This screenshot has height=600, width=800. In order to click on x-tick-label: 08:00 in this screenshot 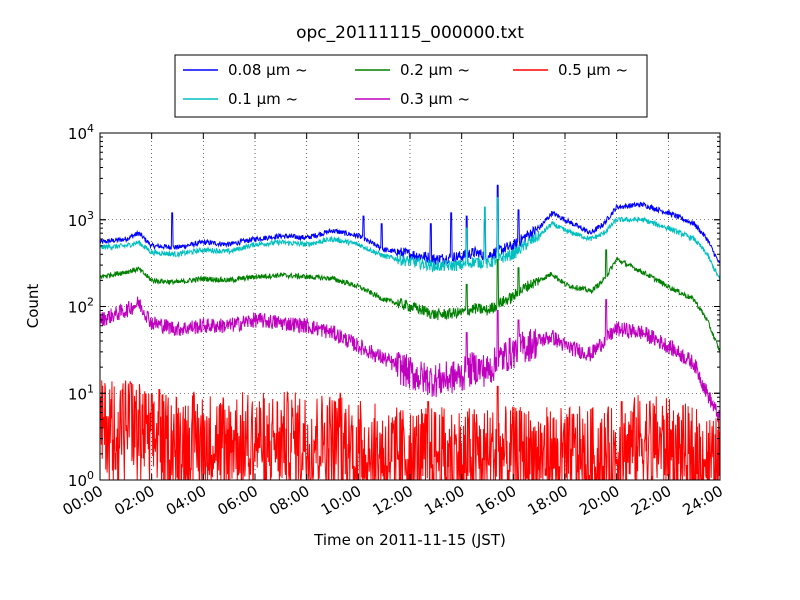, I will do `click(289, 500)`.